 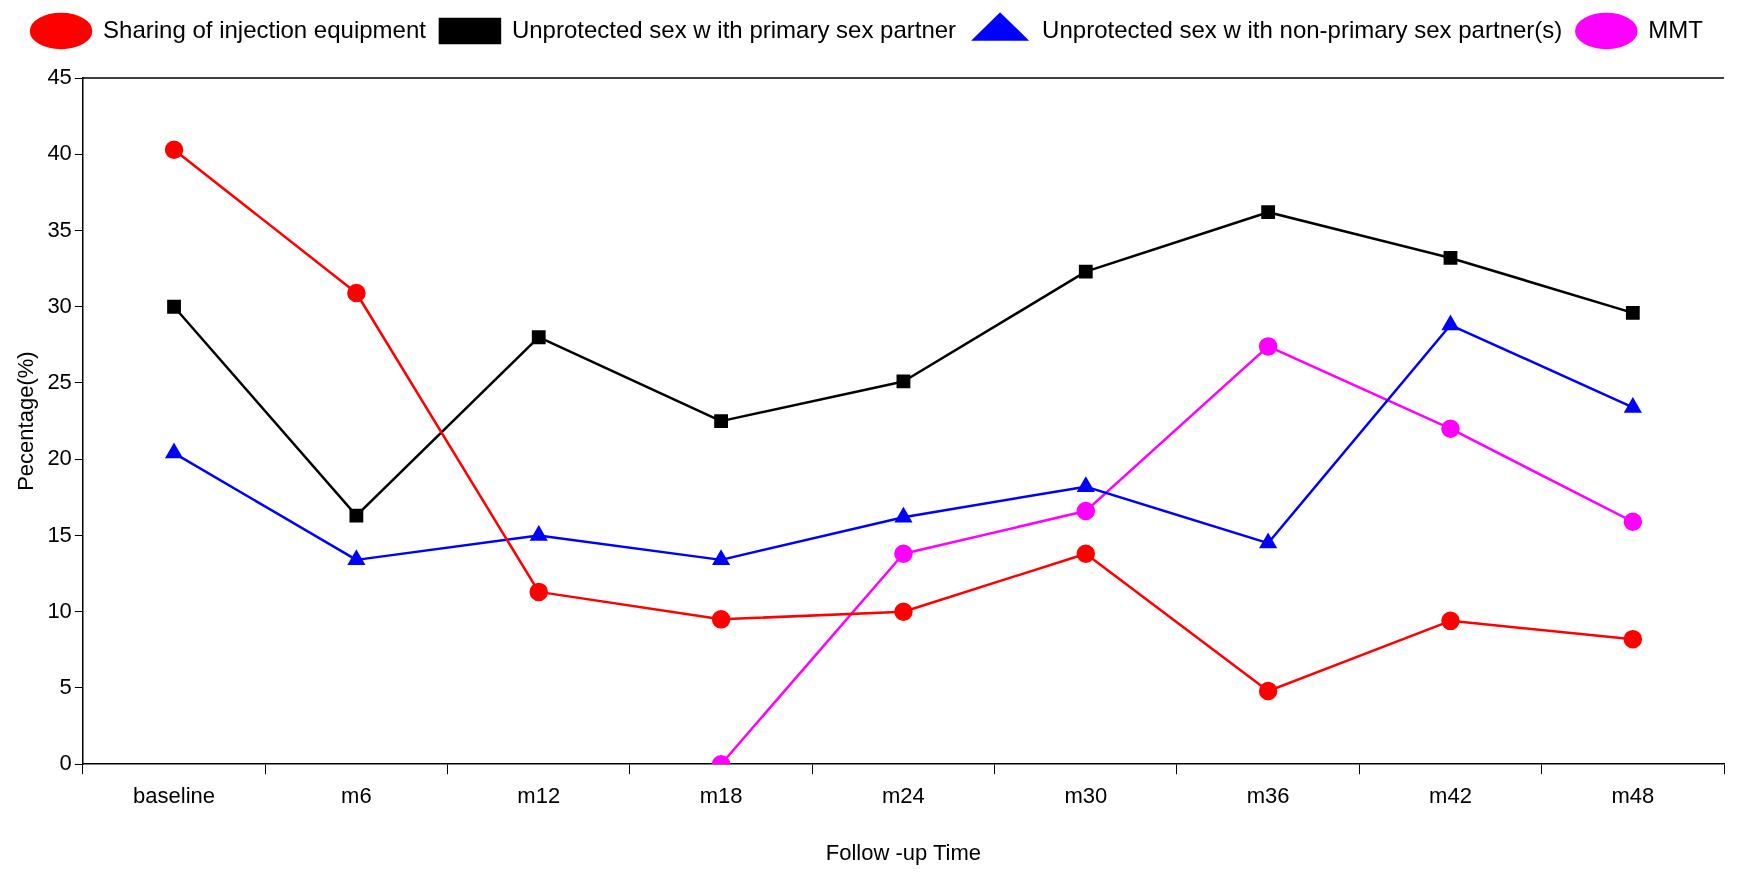 I want to click on y-axis-title: Pecentage(%), so click(x=26, y=421).